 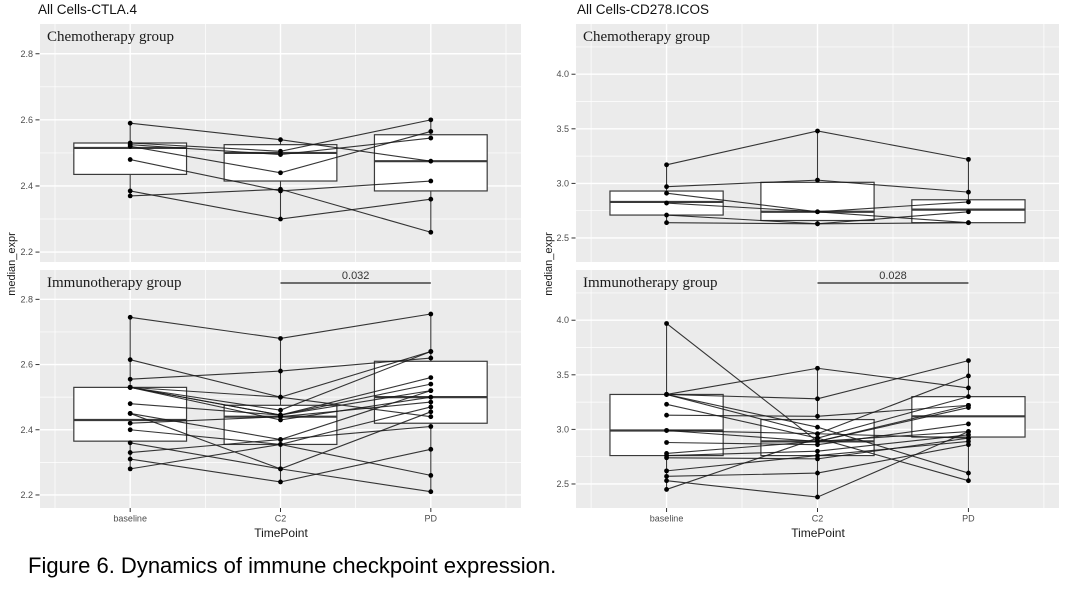 I want to click on chart-title-ctla4: All Cells-CTLA.4, so click(x=88, y=9).